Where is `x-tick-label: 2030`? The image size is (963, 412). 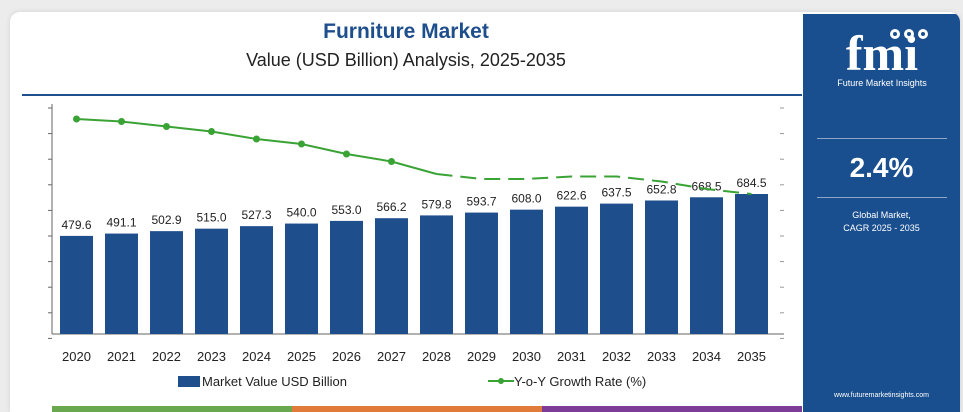 x-tick-label: 2030 is located at coordinates (526, 356).